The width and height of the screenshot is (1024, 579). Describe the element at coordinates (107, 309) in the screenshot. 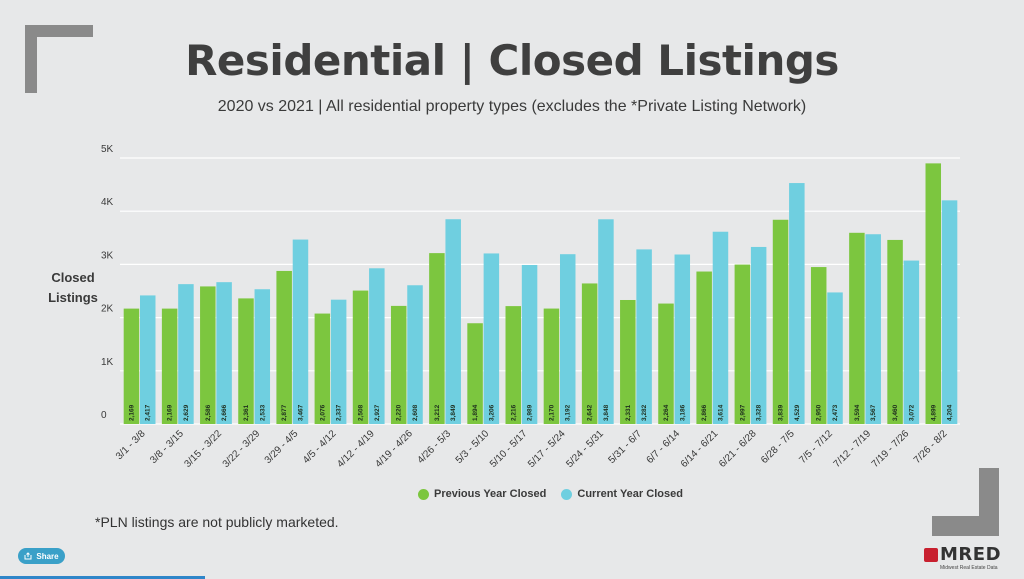

I see `y-tick-label: 2K` at that location.